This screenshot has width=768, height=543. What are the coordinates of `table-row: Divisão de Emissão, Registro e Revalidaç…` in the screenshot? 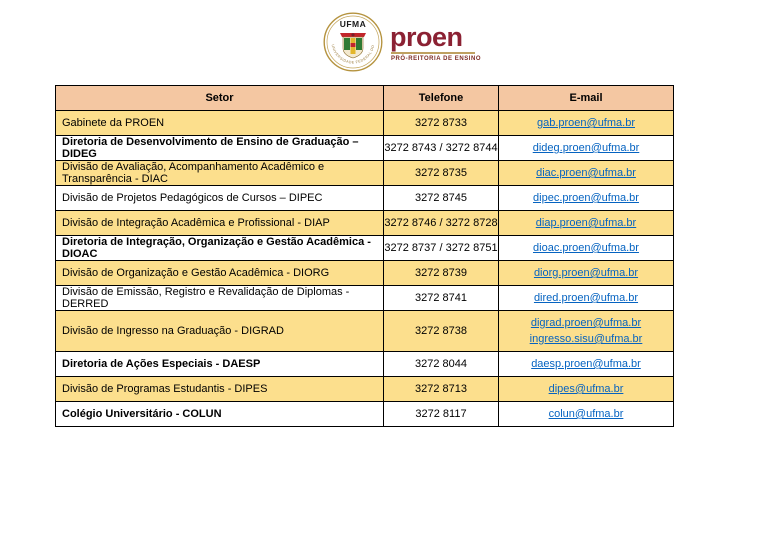 It's located at (364, 298).